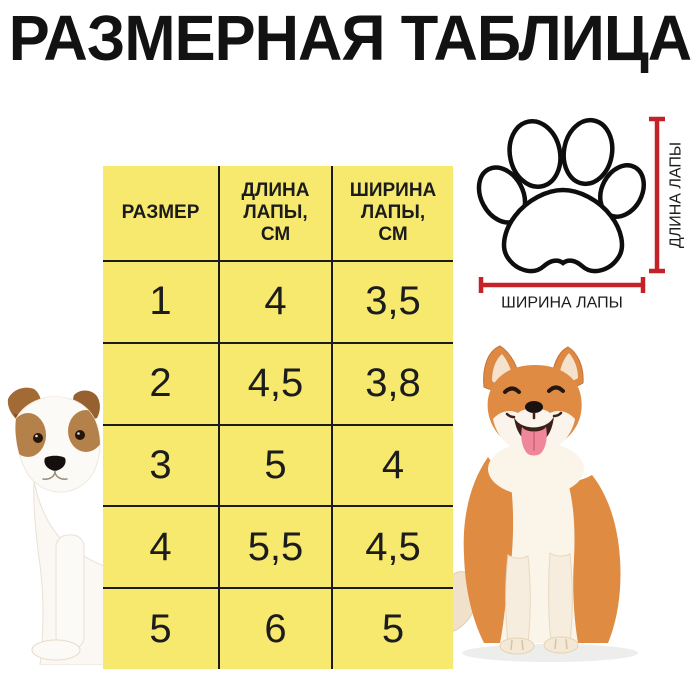 Image resolution: width=700 pixels, height=700 pixels. I want to click on width-measure-line, so click(562, 285).